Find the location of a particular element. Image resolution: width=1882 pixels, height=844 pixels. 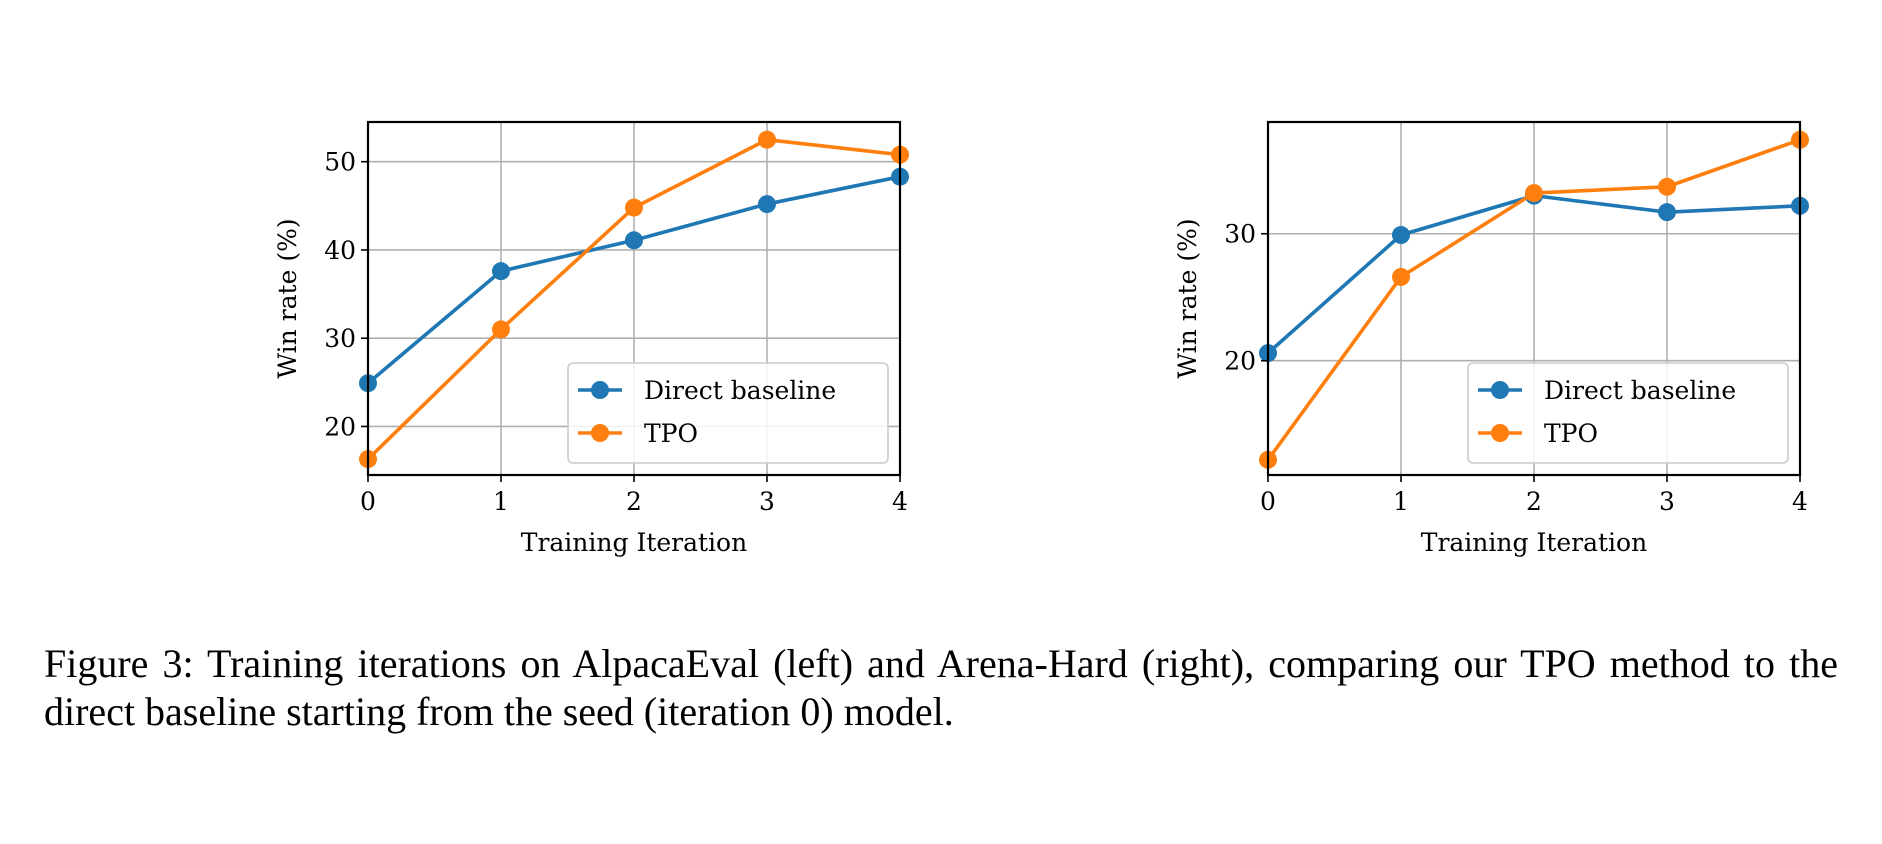

chart-1-legend: Direct baseline TPO is located at coordinates (1628, 413).